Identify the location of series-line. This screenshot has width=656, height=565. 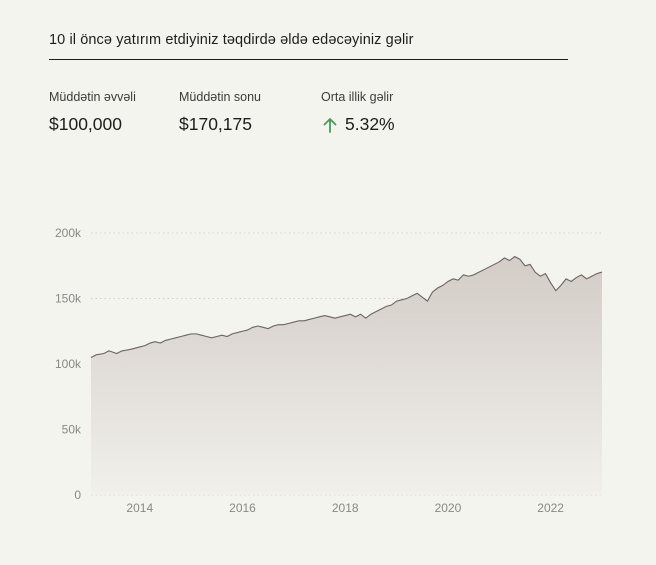
(346, 306).